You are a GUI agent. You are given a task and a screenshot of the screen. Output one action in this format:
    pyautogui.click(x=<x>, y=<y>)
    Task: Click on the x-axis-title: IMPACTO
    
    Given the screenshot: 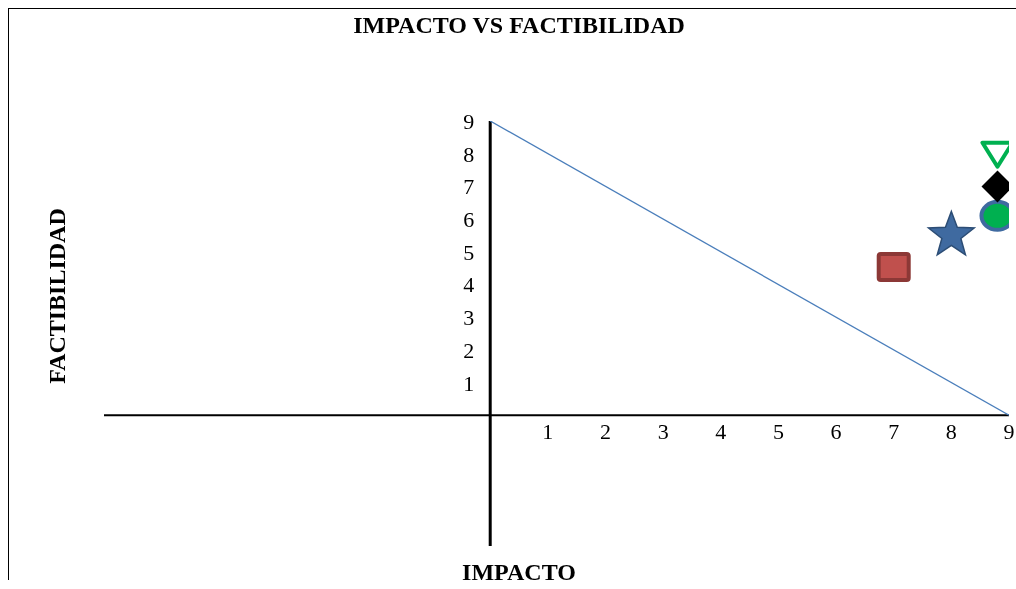 What is the action you would take?
    pyautogui.click(x=519, y=572)
    